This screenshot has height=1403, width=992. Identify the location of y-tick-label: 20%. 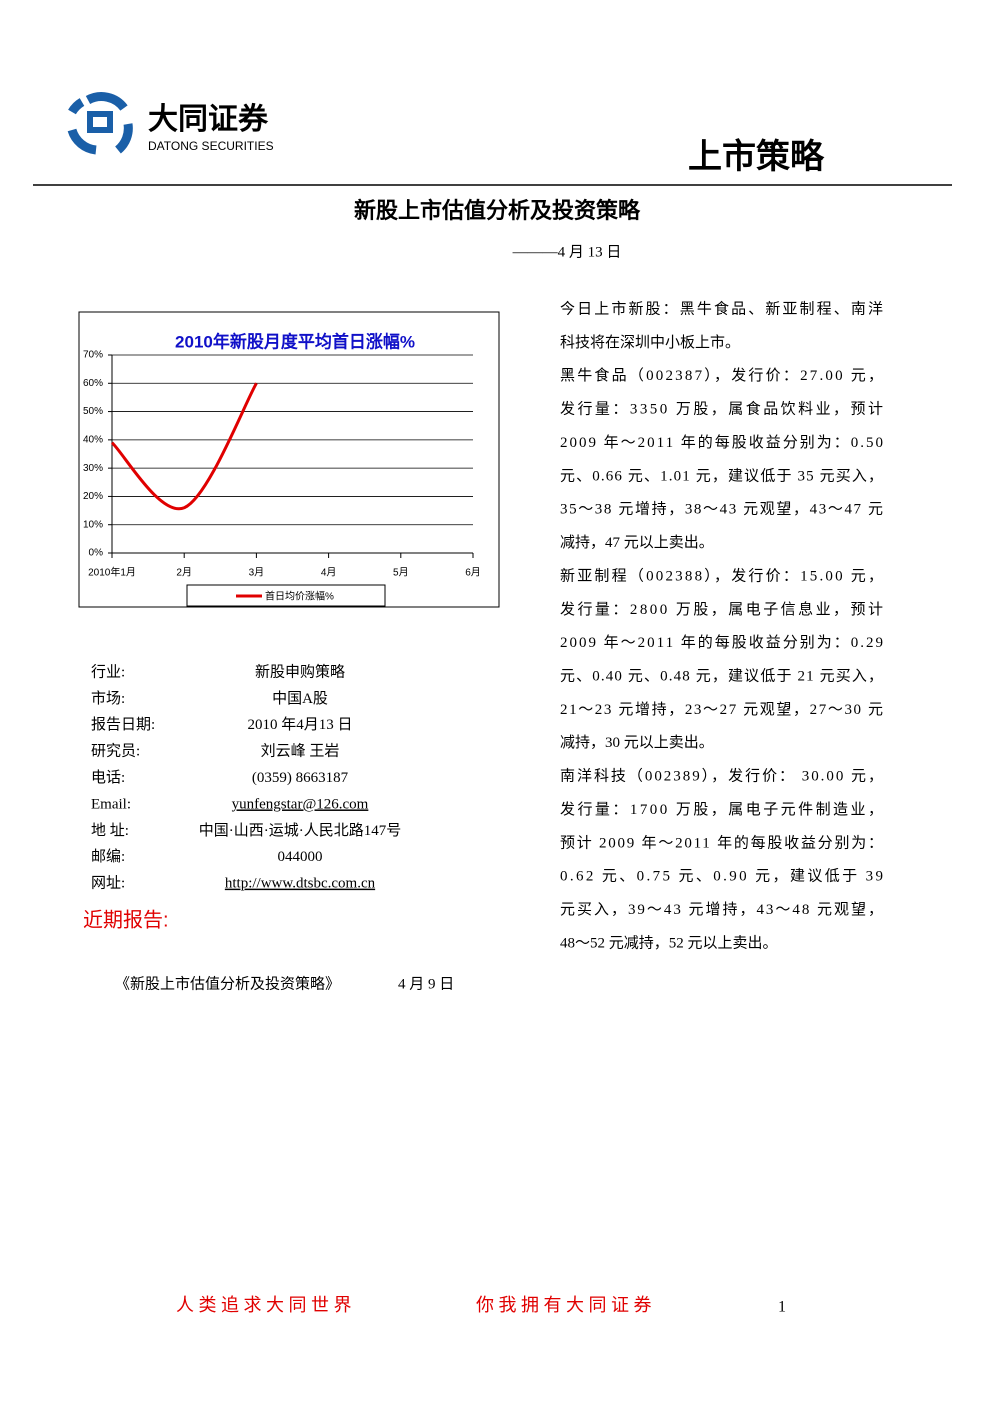
(93, 496).